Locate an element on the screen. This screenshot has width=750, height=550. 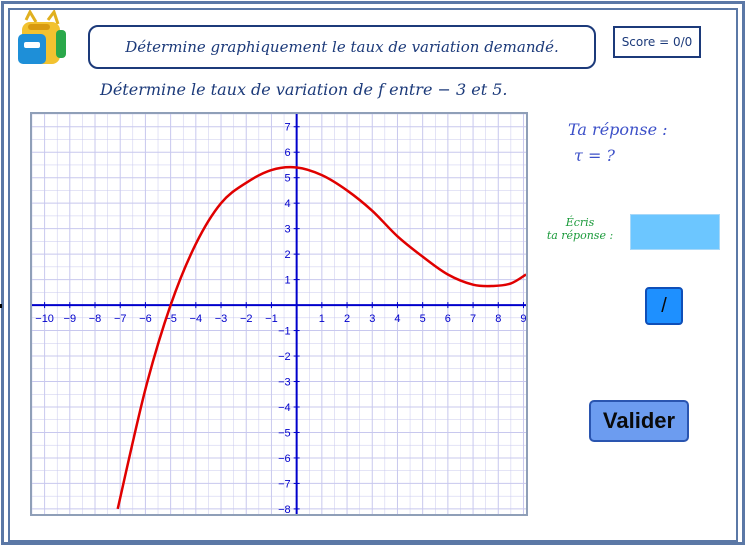
x-tick-label: 3 is located at coordinates (372, 319).